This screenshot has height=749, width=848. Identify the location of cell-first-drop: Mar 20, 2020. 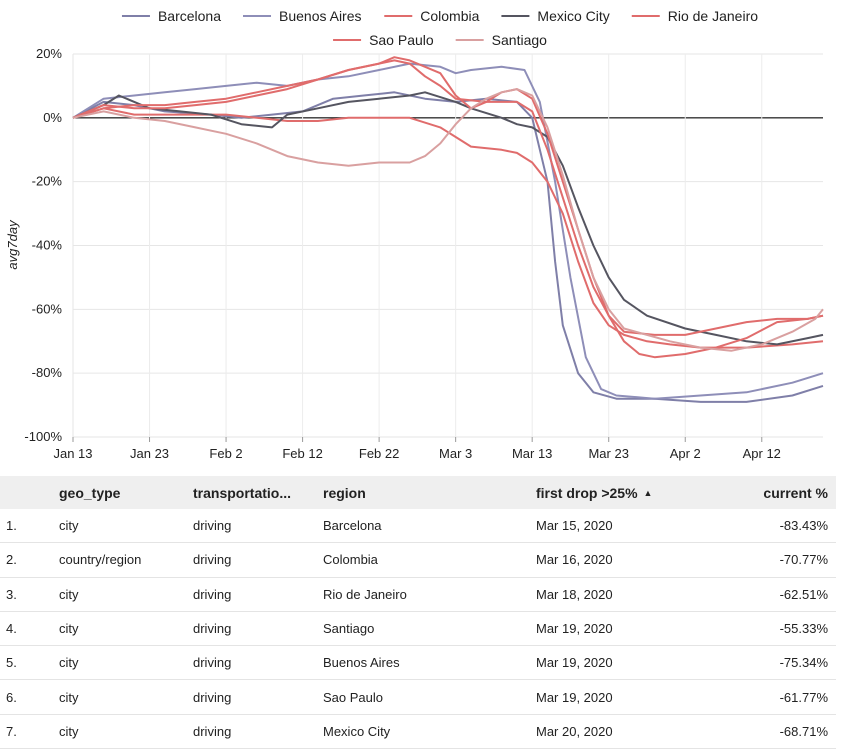
(574, 731).